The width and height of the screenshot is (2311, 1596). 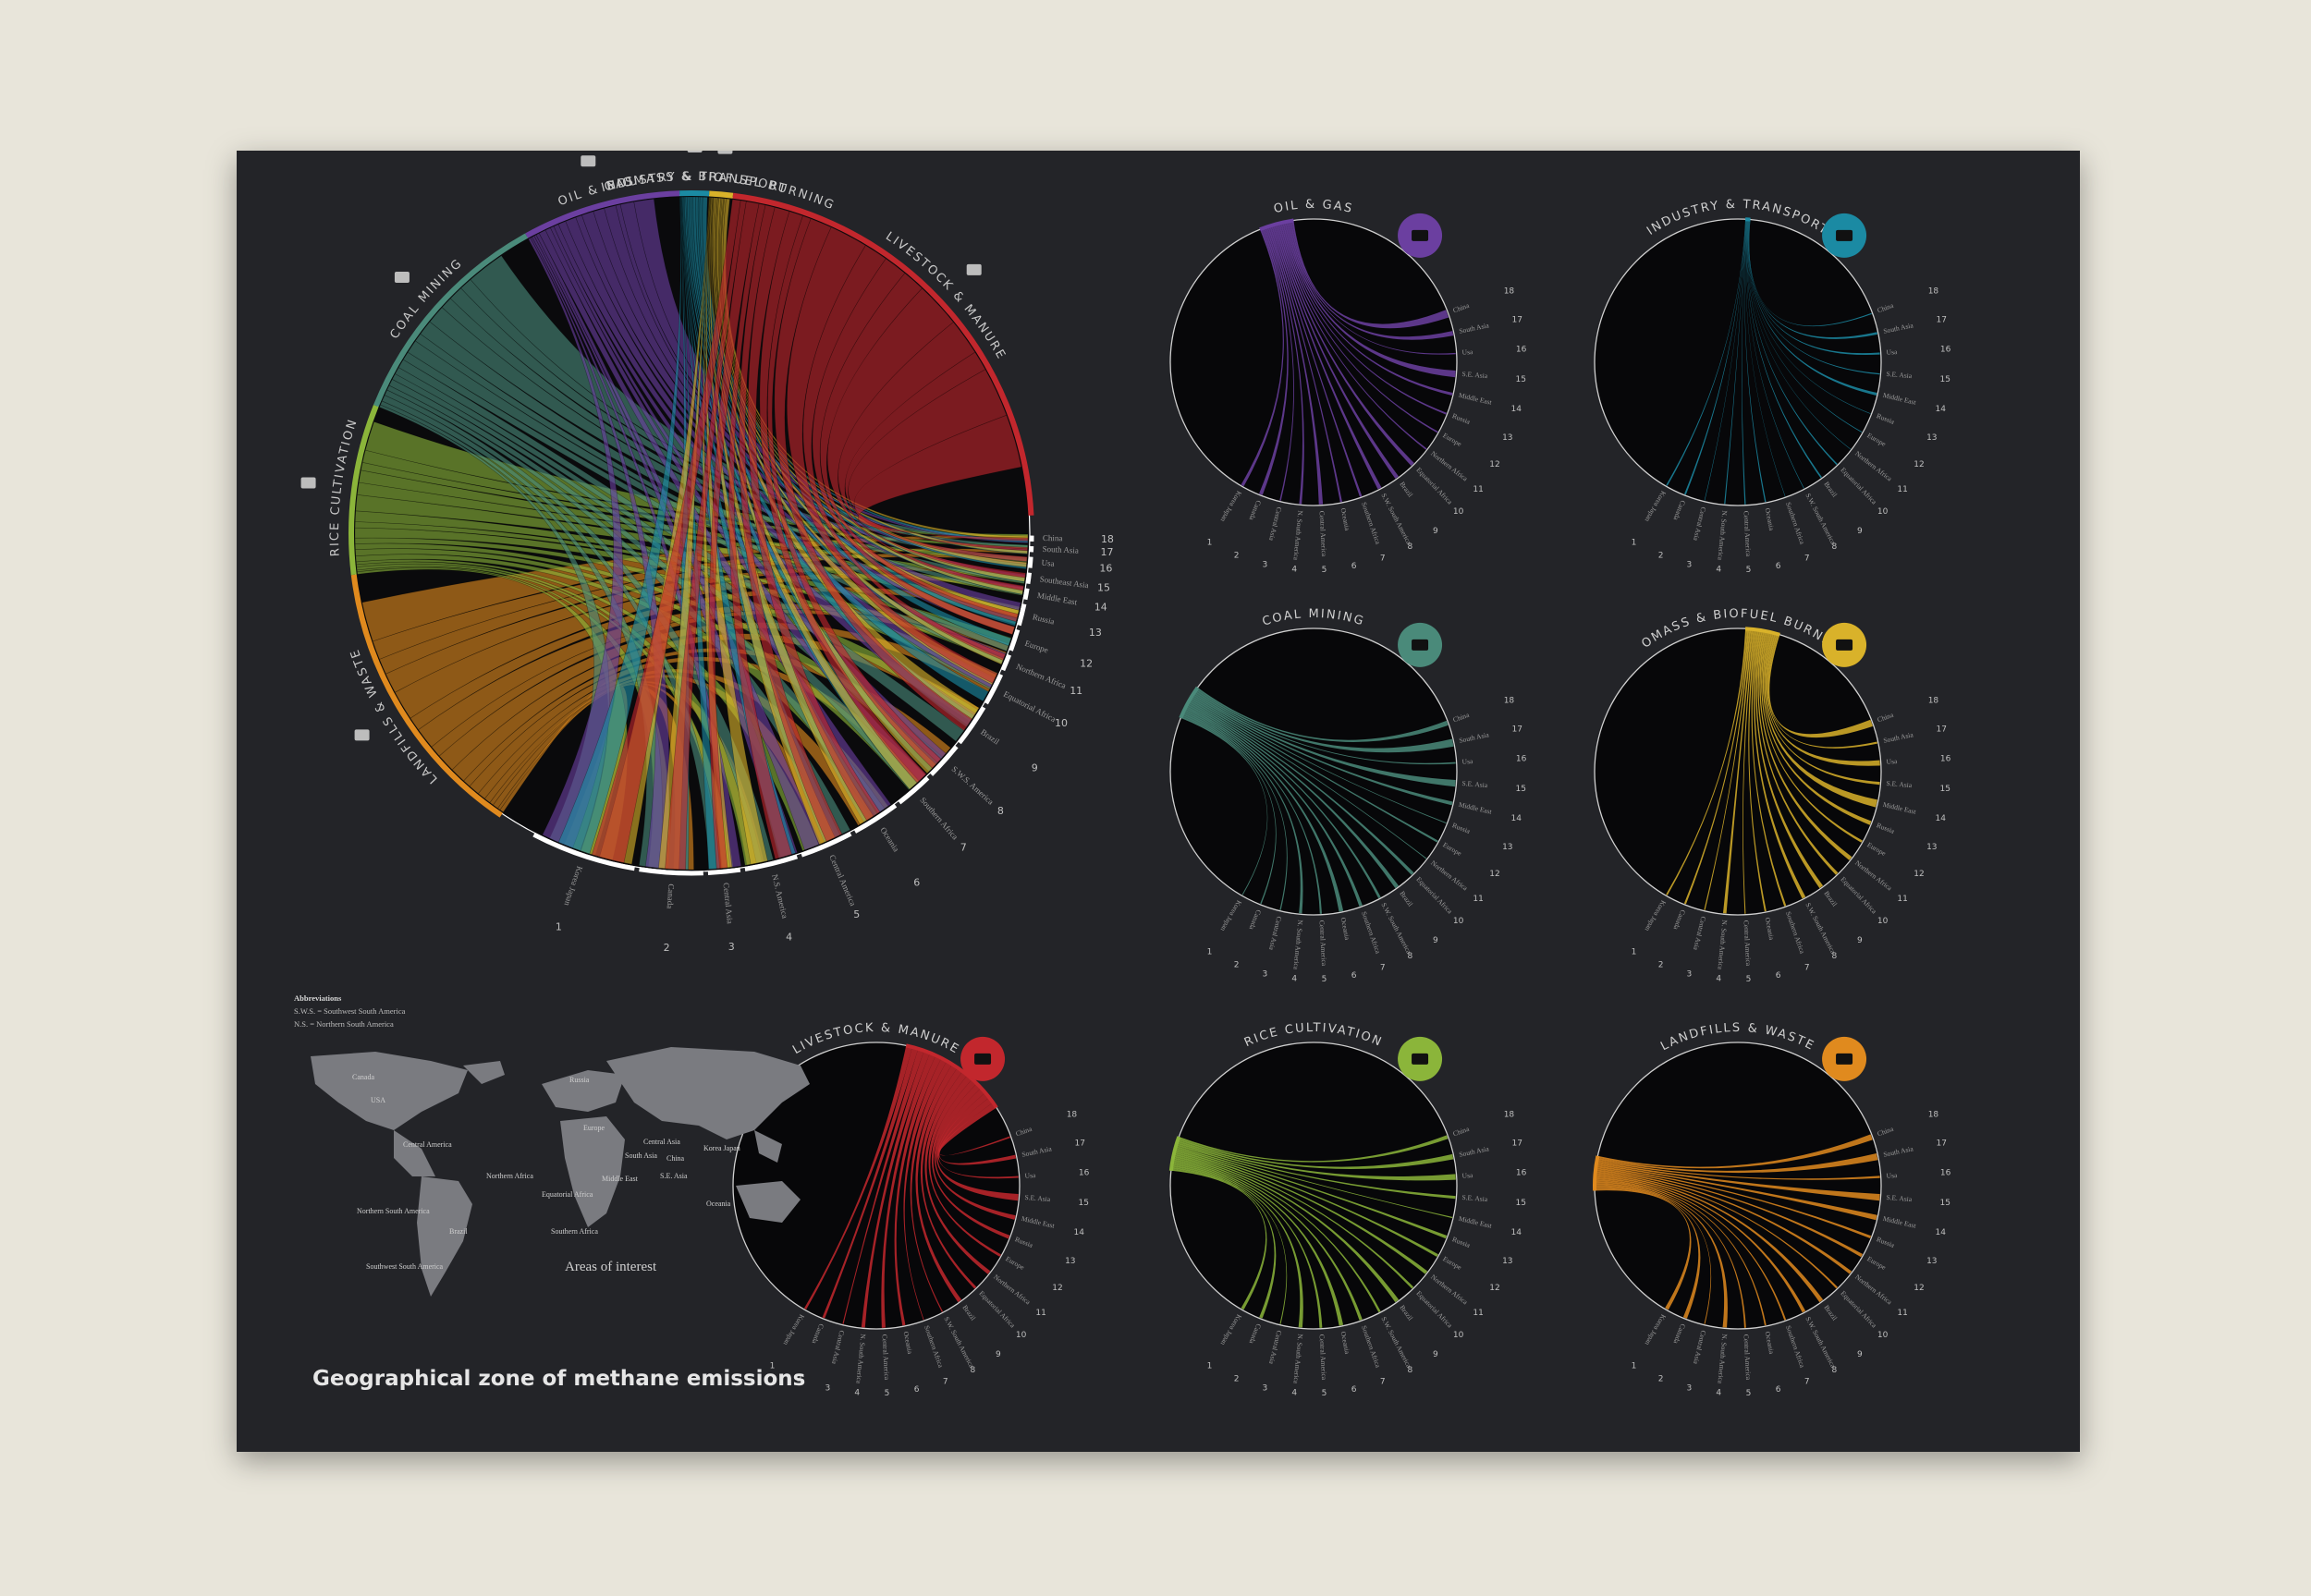 I want to click on small-2-region-label-6: Southern Africa, so click(x=1371, y=933).